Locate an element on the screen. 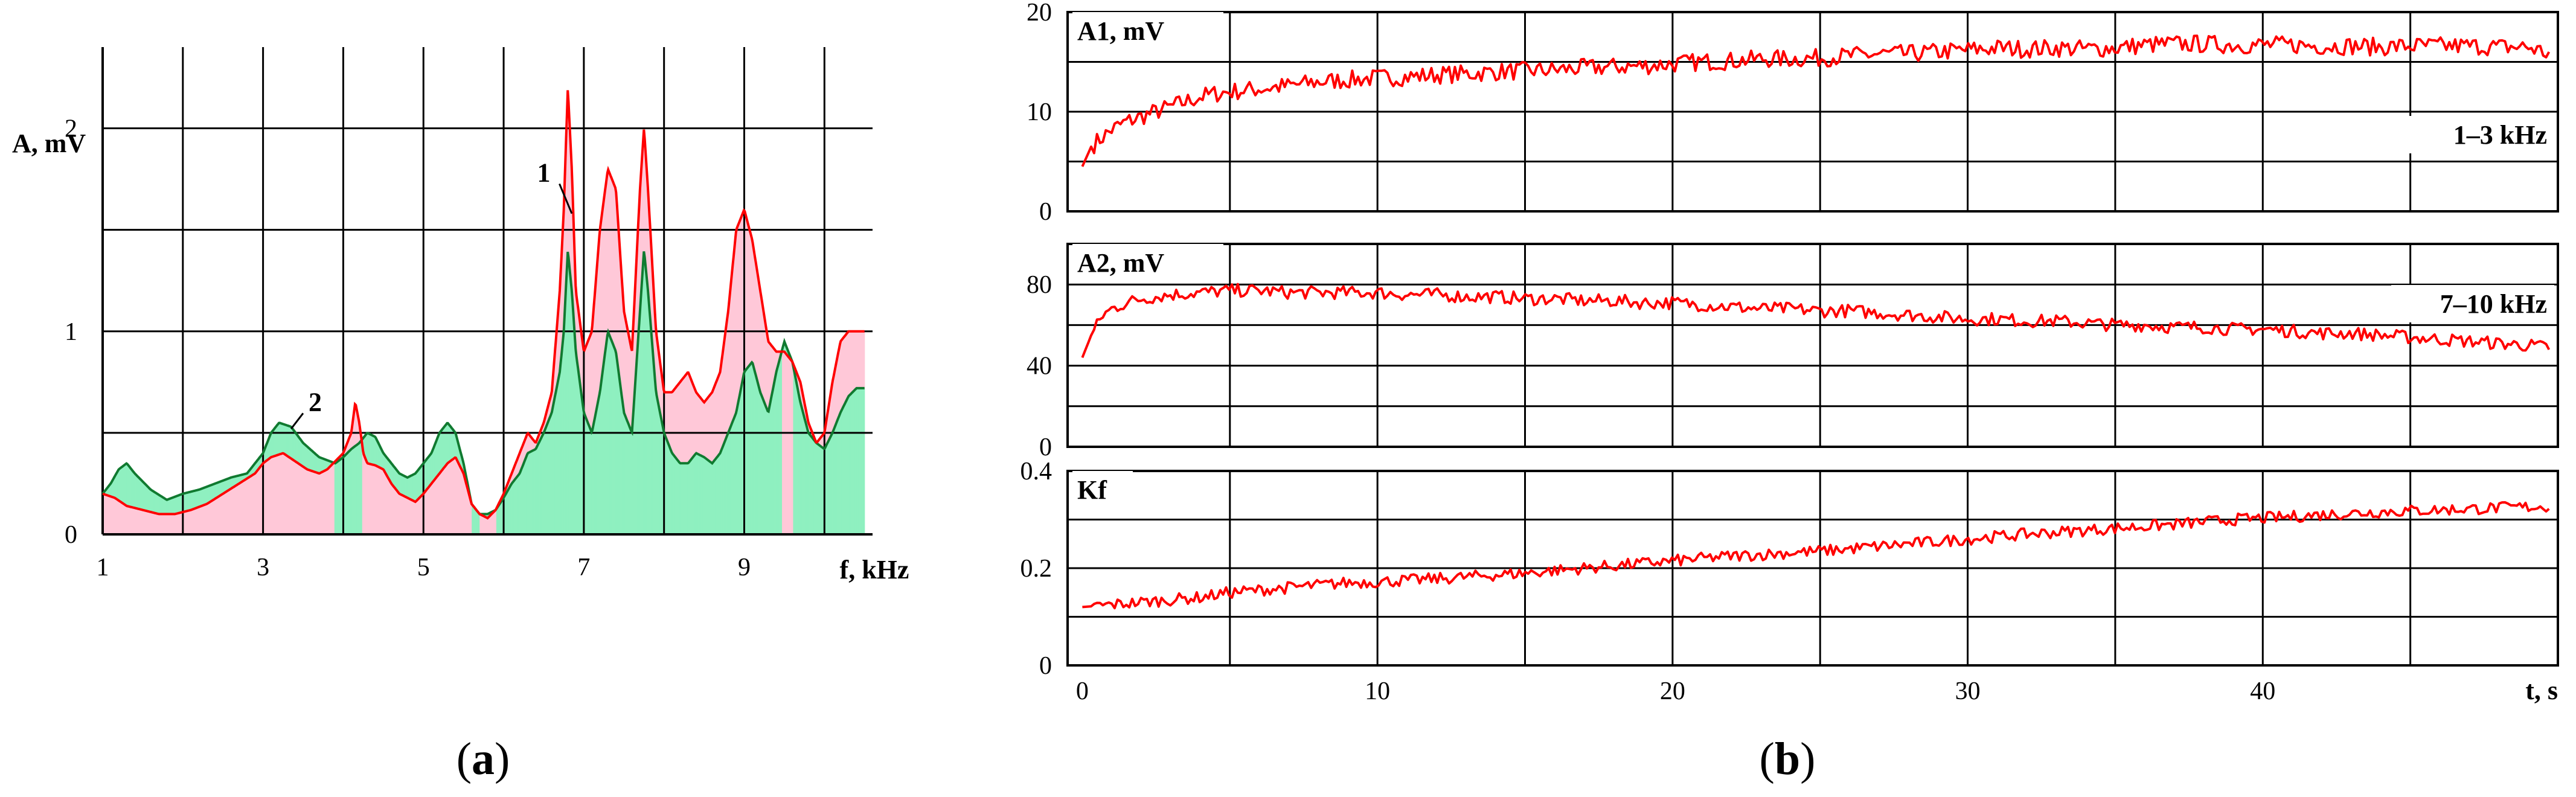 This screenshot has width=2576, height=797. time-x-tick-label: 0 is located at coordinates (1082, 691).